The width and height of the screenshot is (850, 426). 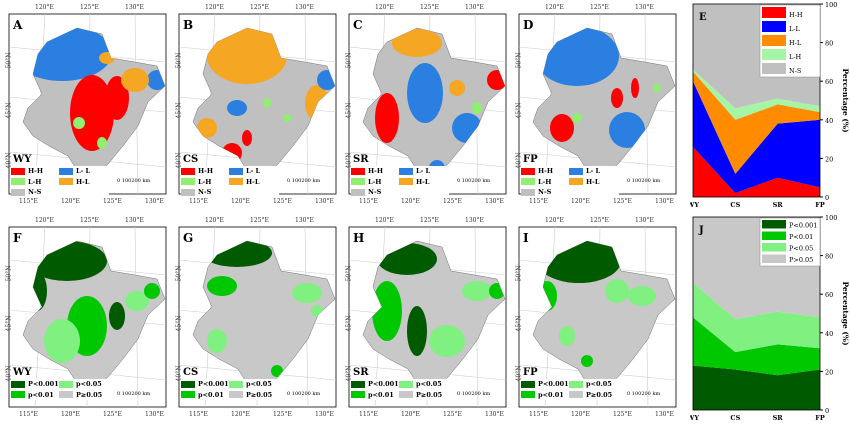 I want to click on legend-label: H-L, so click(x=593, y=181).